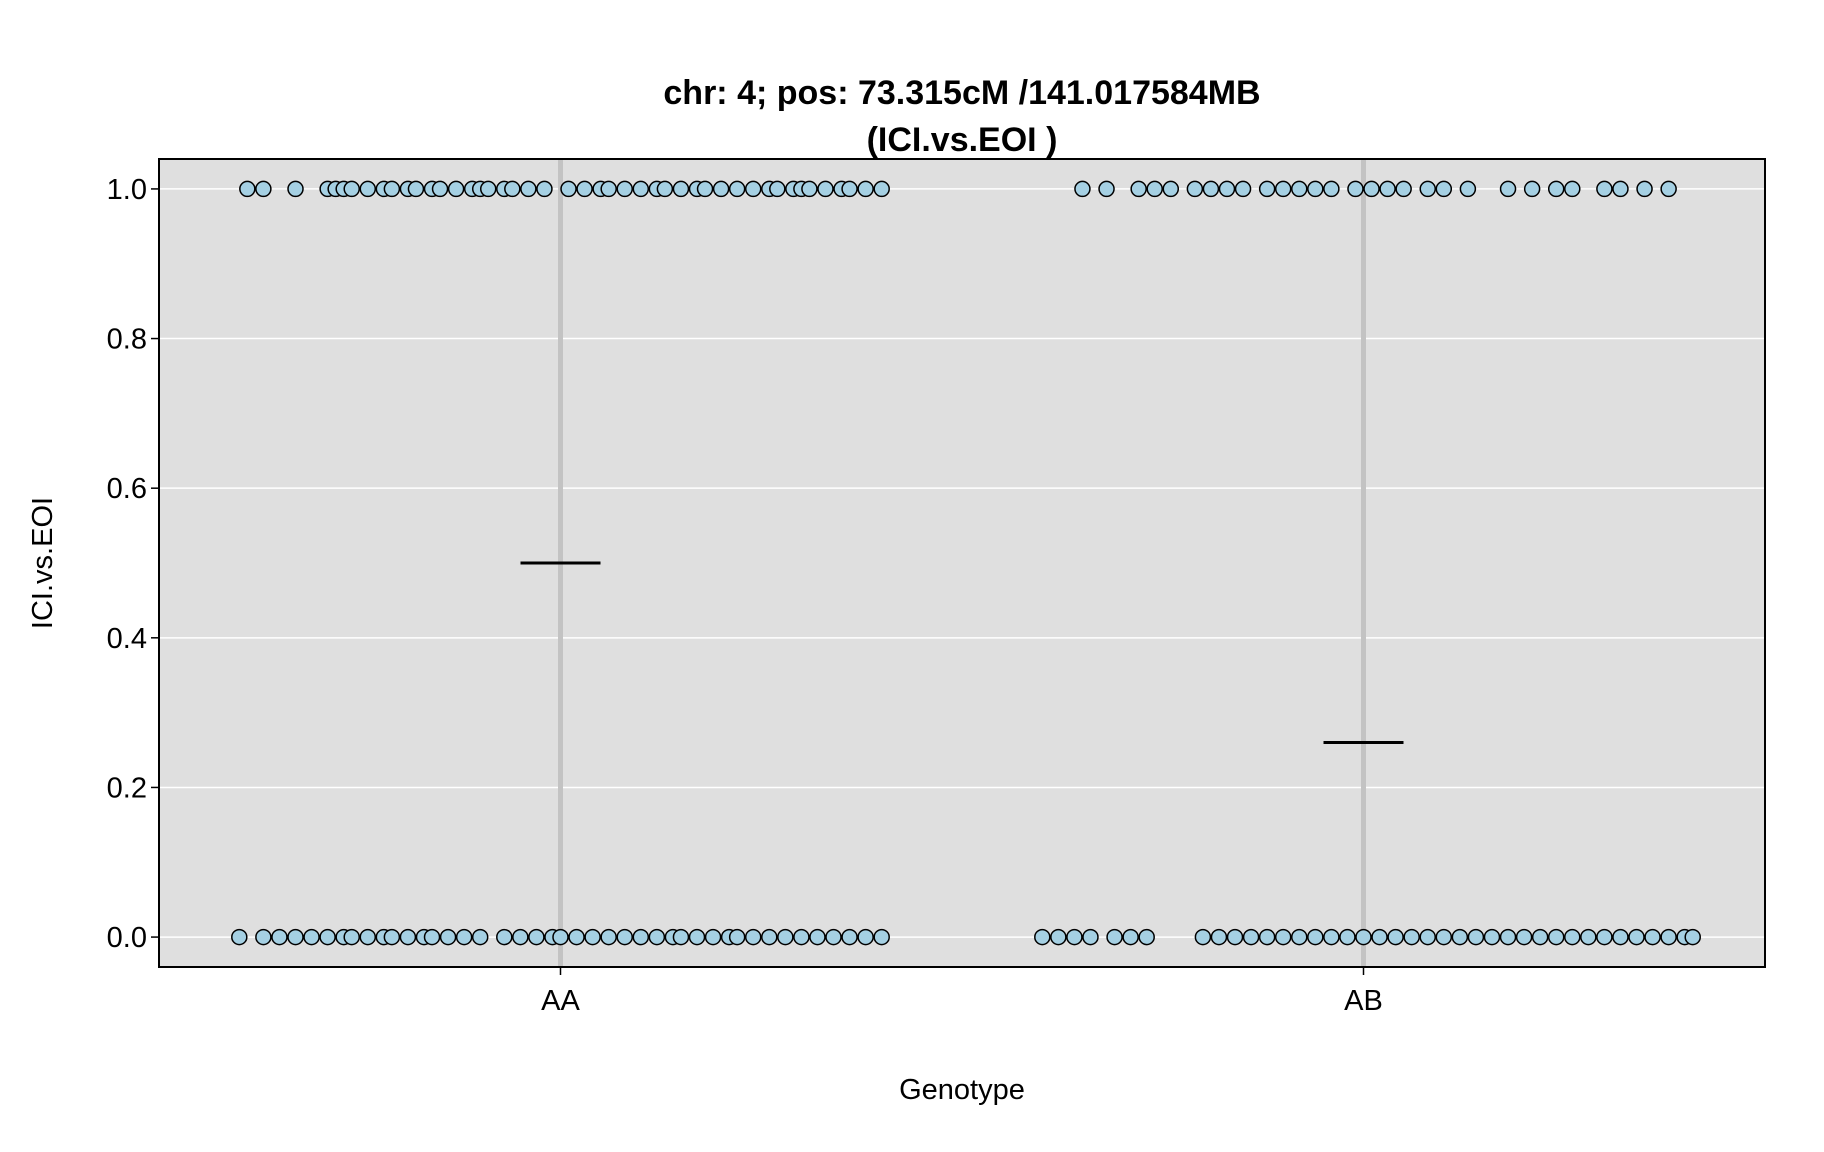  I want to click on y-tick-label-1.0: 1.0, so click(127, 190).